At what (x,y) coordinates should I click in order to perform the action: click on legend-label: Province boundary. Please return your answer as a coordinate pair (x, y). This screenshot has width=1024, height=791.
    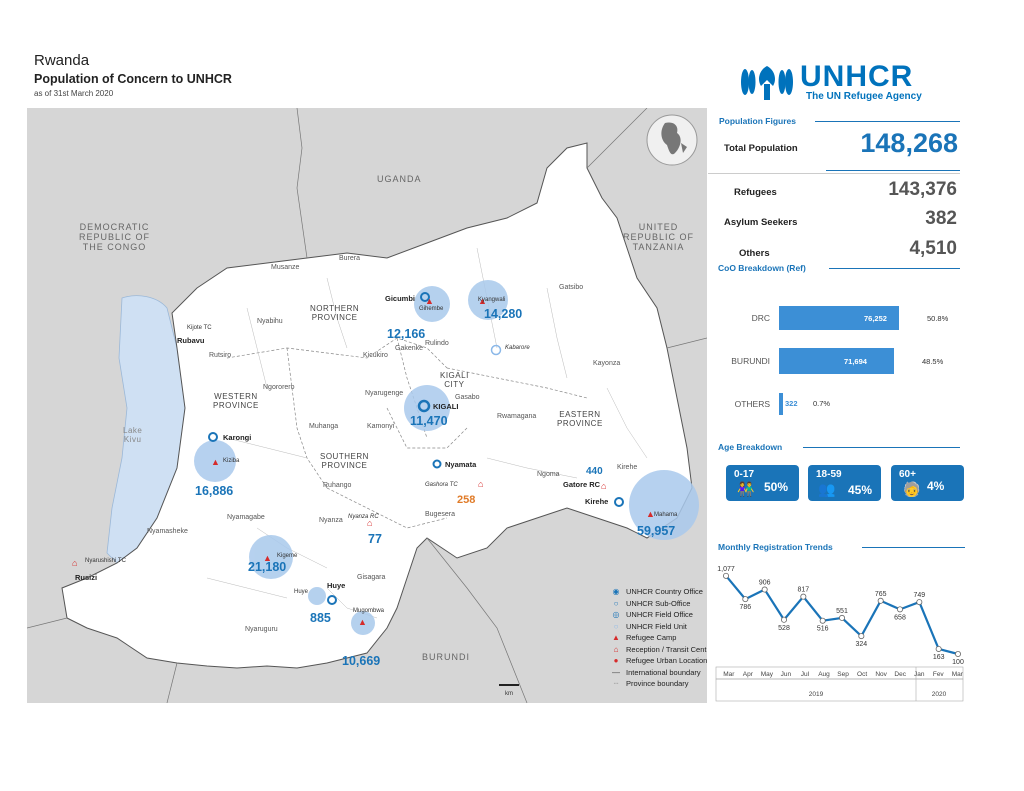
    Looking at the image, I should click on (657, 684).